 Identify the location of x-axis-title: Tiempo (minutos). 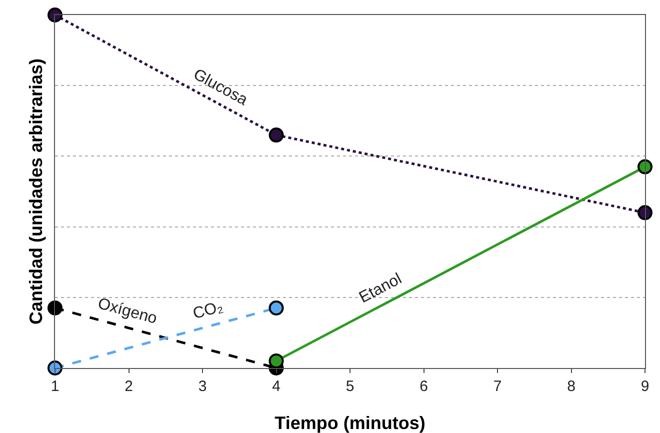
(350, 423).